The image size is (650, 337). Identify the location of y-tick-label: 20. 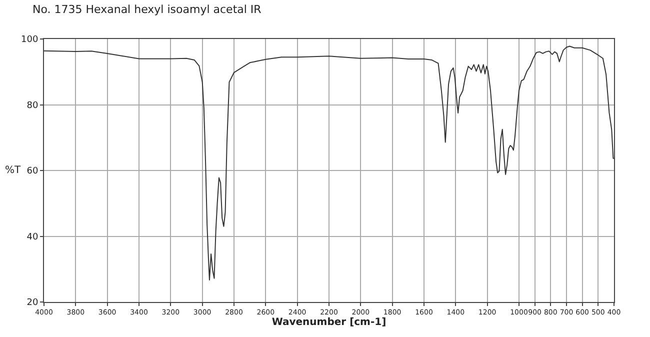
(32, 303).